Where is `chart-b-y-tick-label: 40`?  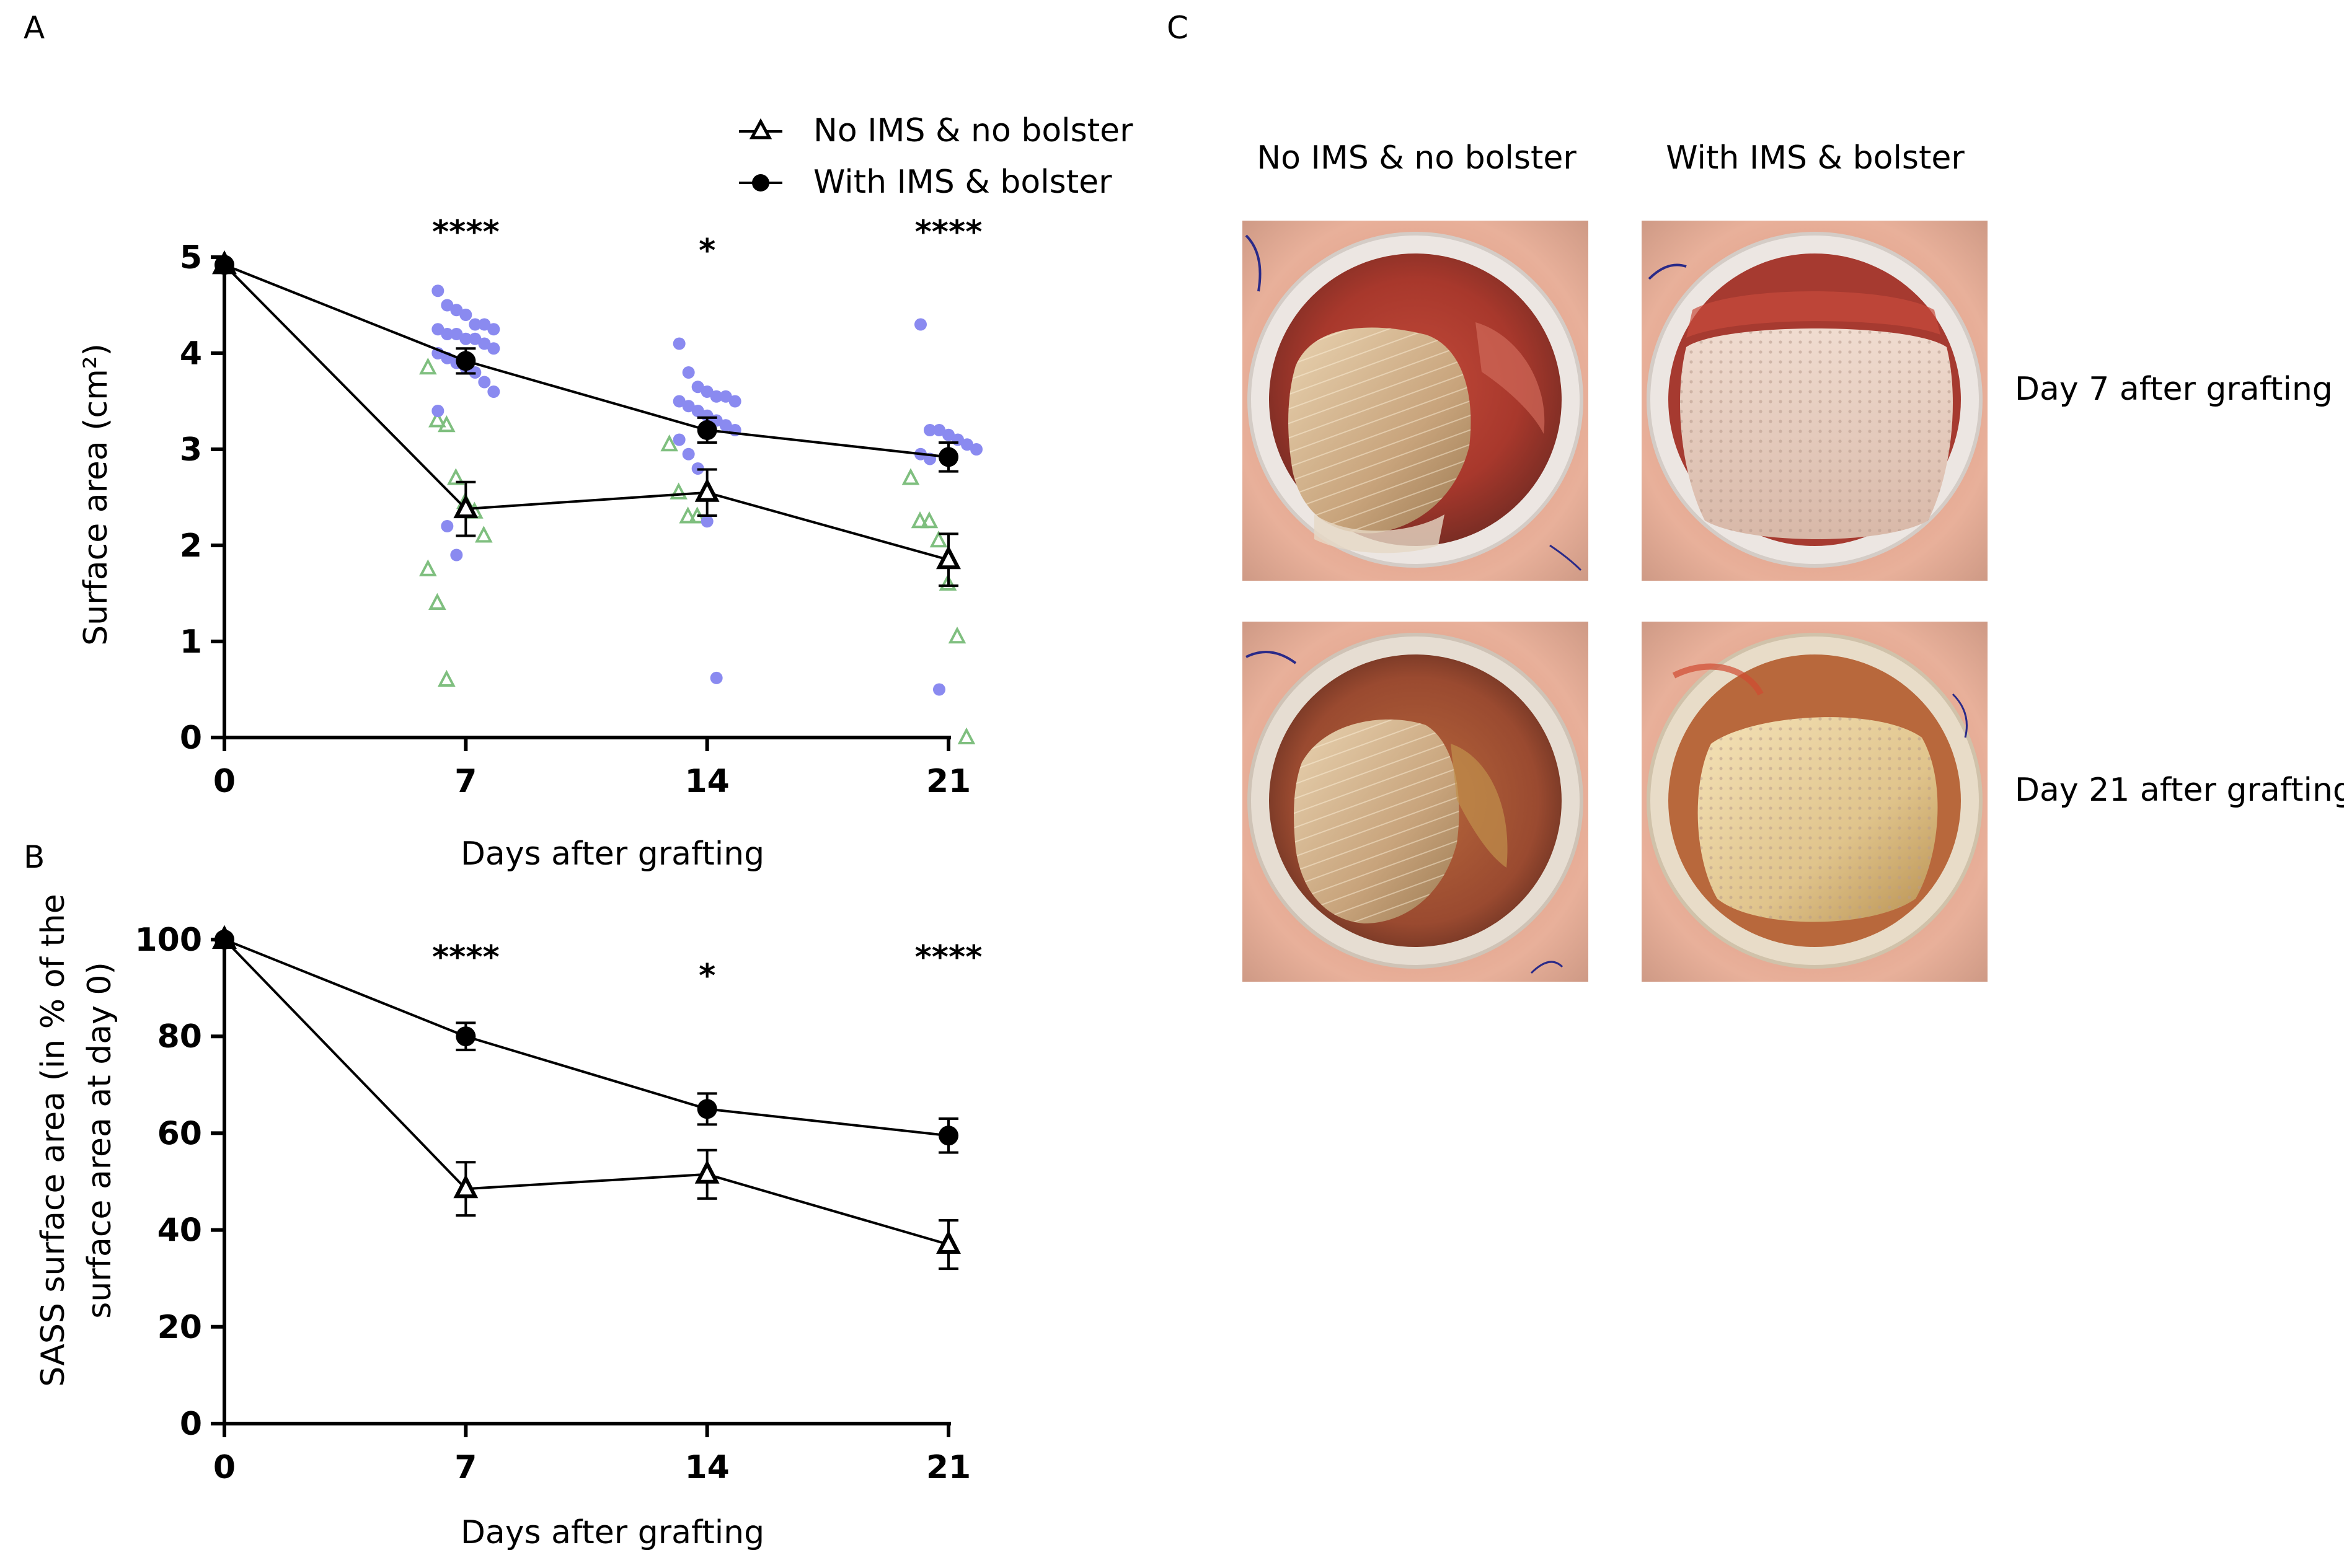 chart-b-y-tick-label: 40 is located at coordinates (179, 1230).